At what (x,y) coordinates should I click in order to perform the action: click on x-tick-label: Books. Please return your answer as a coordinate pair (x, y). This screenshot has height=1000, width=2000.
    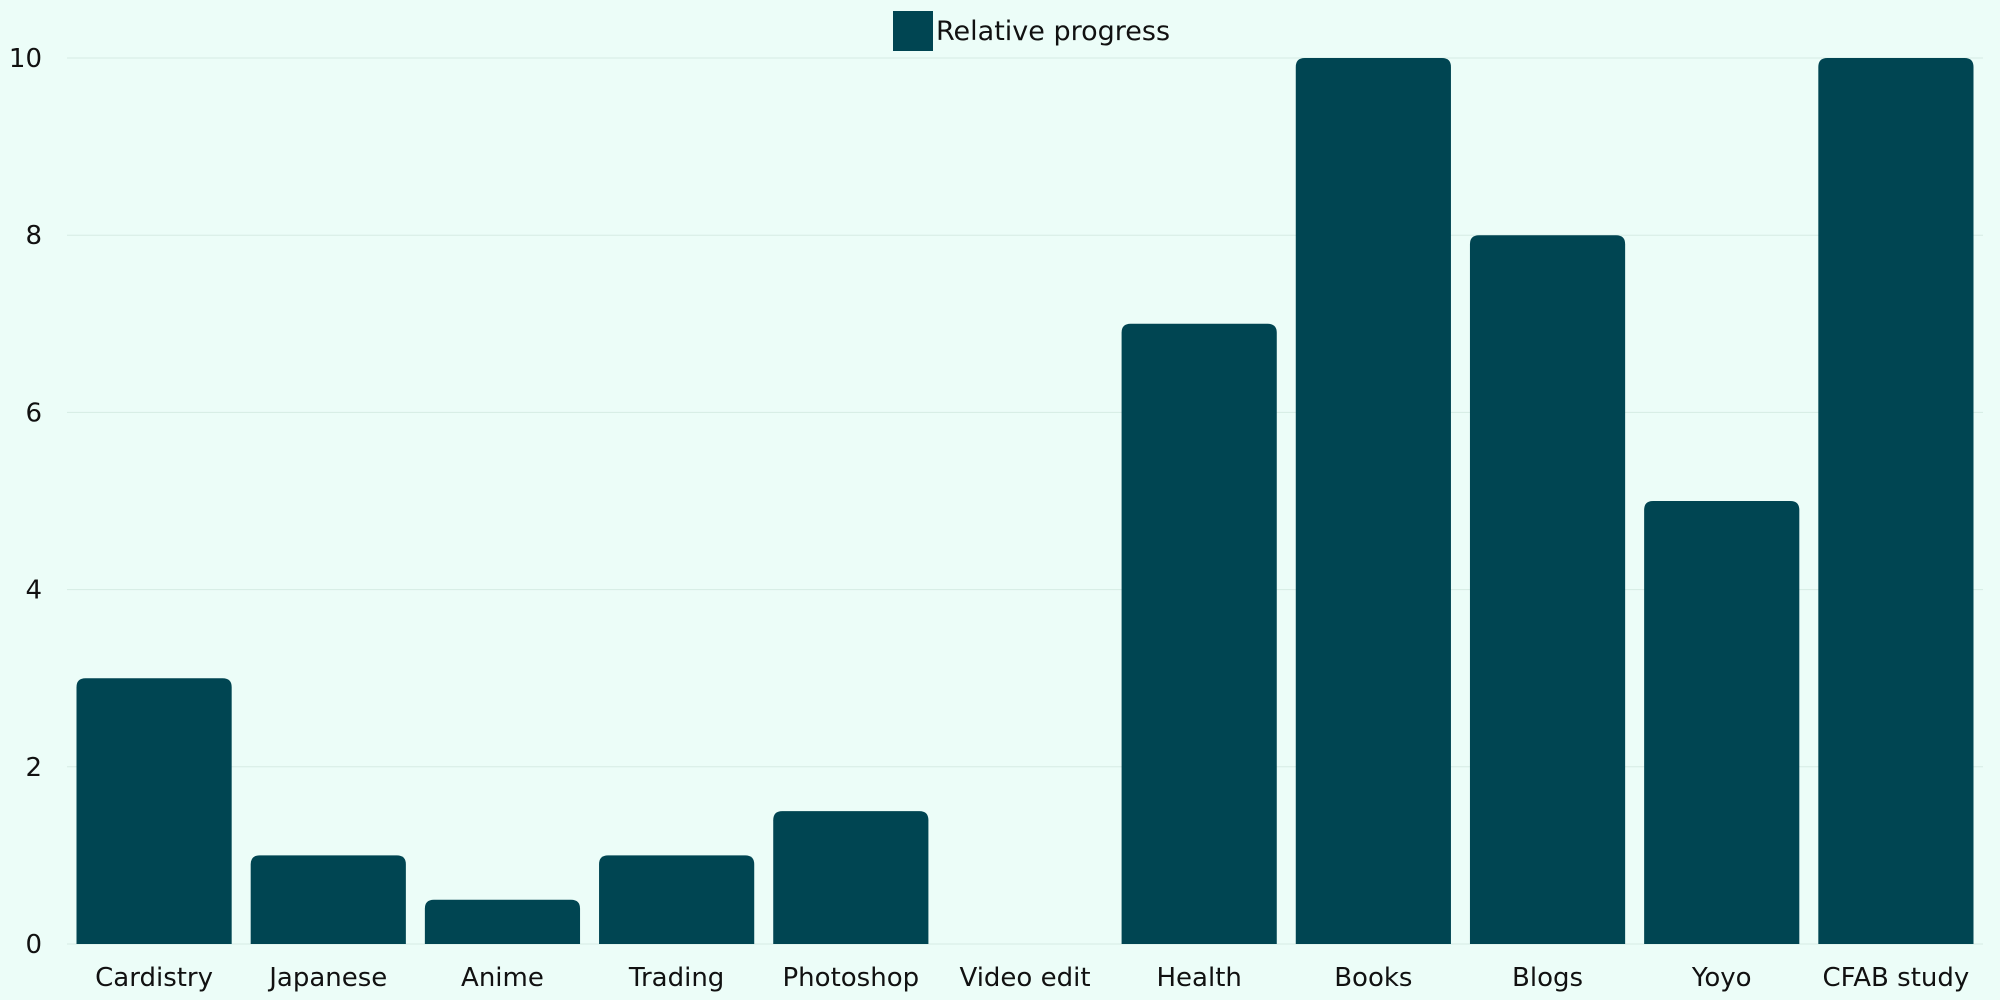
    Looking at the image, I should click on (1373, 978).